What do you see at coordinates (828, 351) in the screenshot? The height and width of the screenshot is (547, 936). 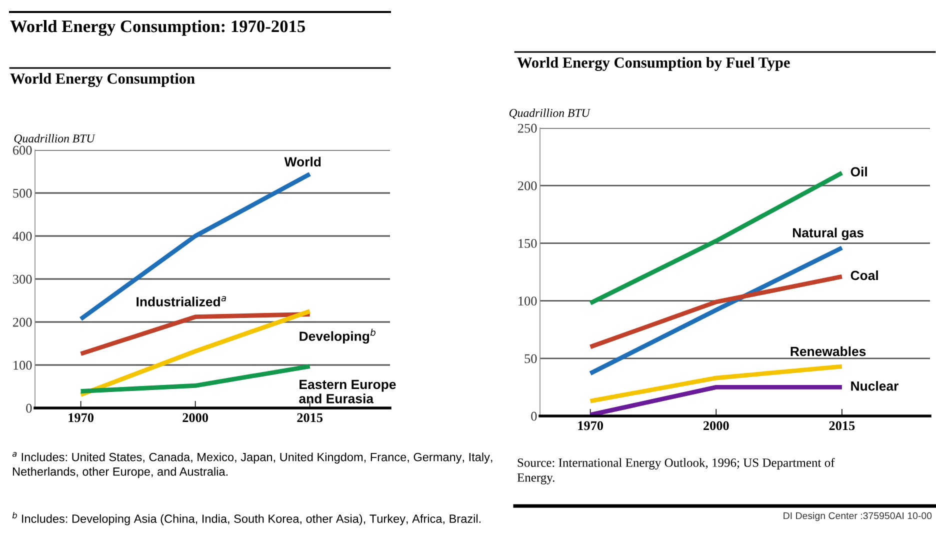 I see `series-label: Renewables` at bounding box center [828, 351].